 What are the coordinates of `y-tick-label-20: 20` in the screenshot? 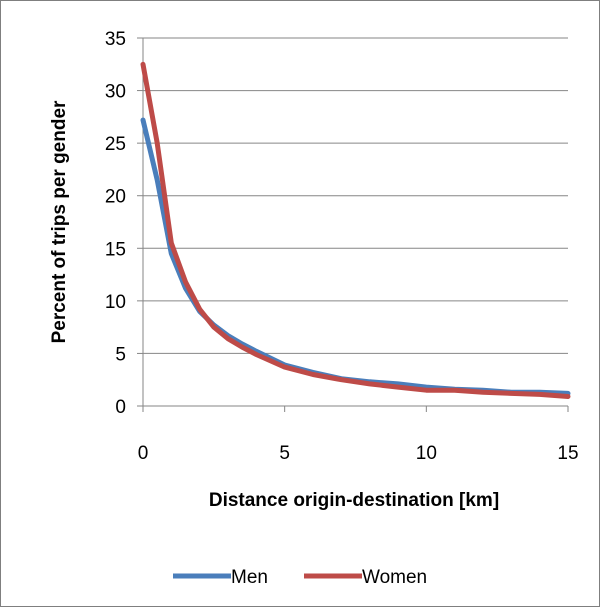 It's located at (115, 197).